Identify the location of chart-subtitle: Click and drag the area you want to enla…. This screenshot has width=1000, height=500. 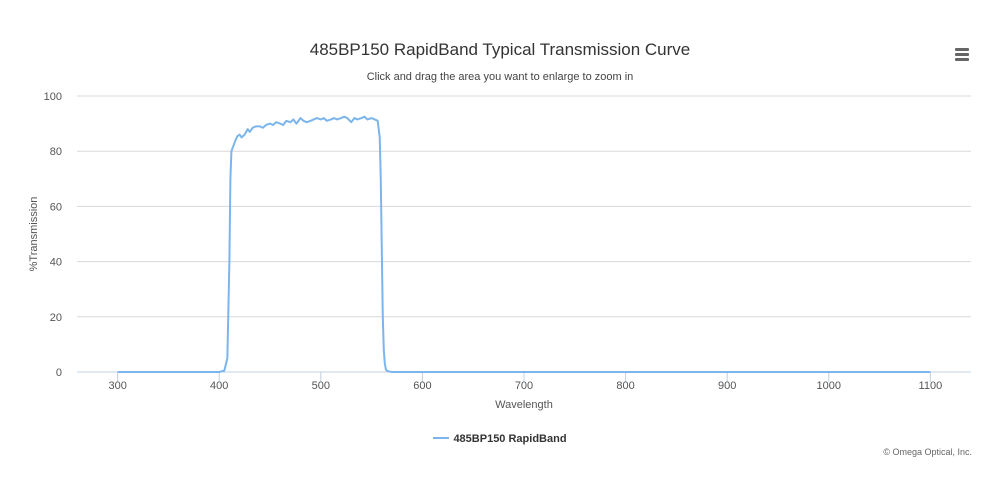
(500, 77).